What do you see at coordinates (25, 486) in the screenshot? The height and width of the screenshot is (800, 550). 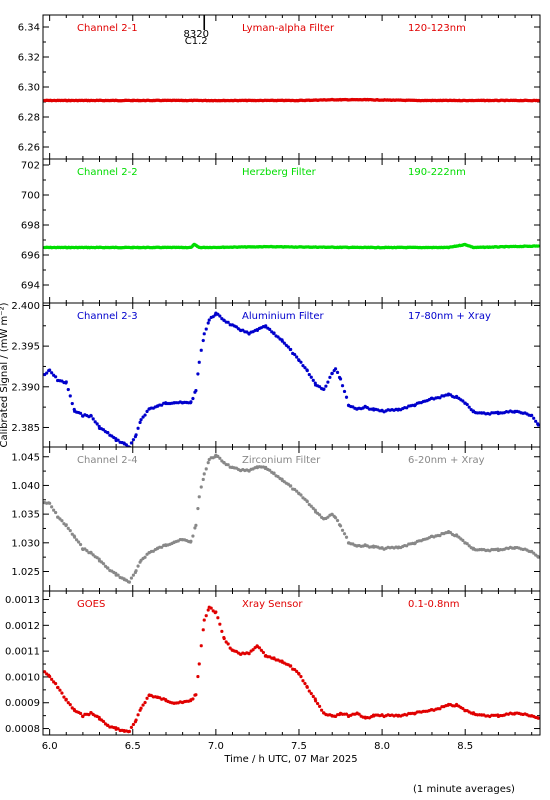 I see `y-tick-label: 1.040` at bounding box center [25, 486].